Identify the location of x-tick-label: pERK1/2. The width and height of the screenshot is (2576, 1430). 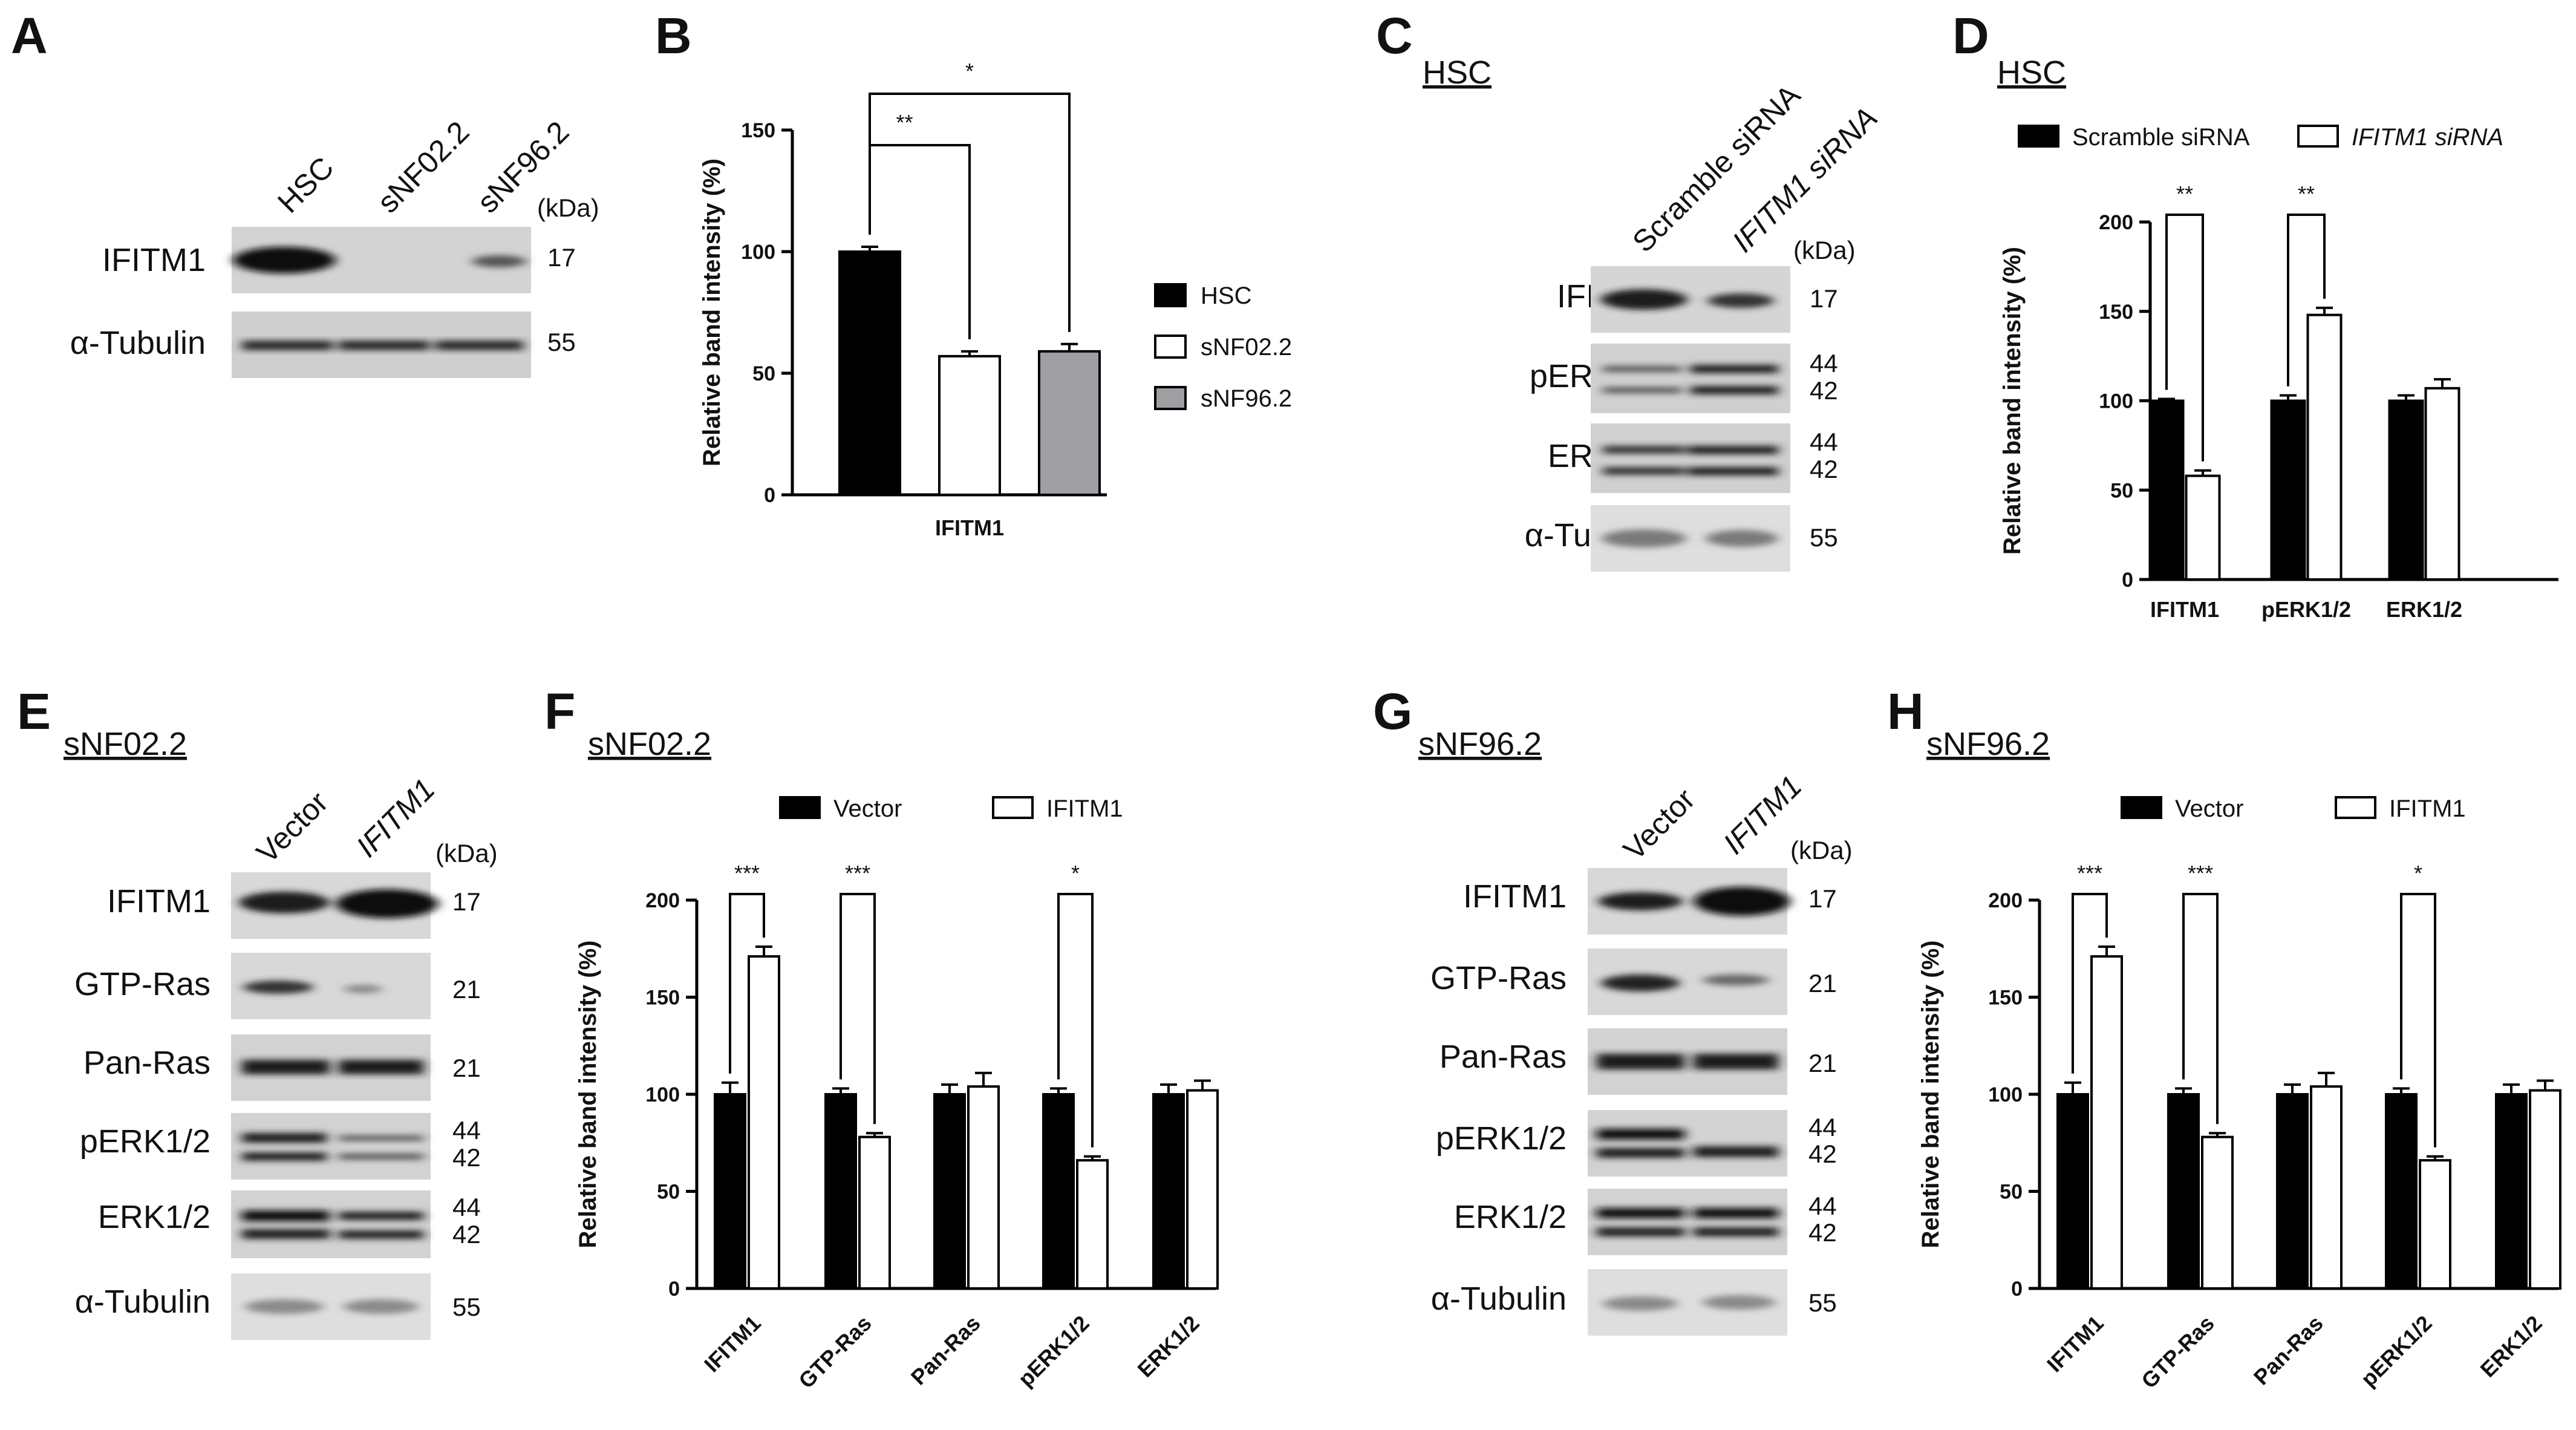
(2306, 609).